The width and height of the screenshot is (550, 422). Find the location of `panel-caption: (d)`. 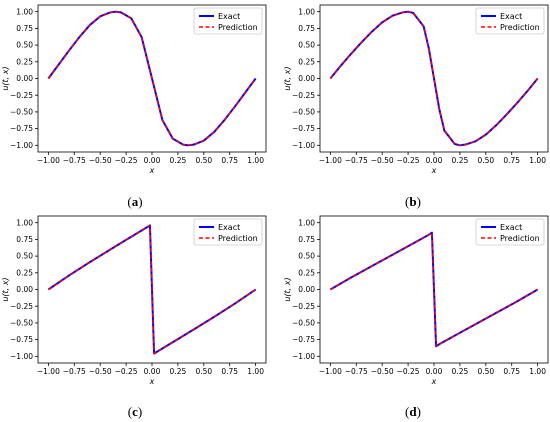

panel-caption: (d) is located at coordinates (413, 411).